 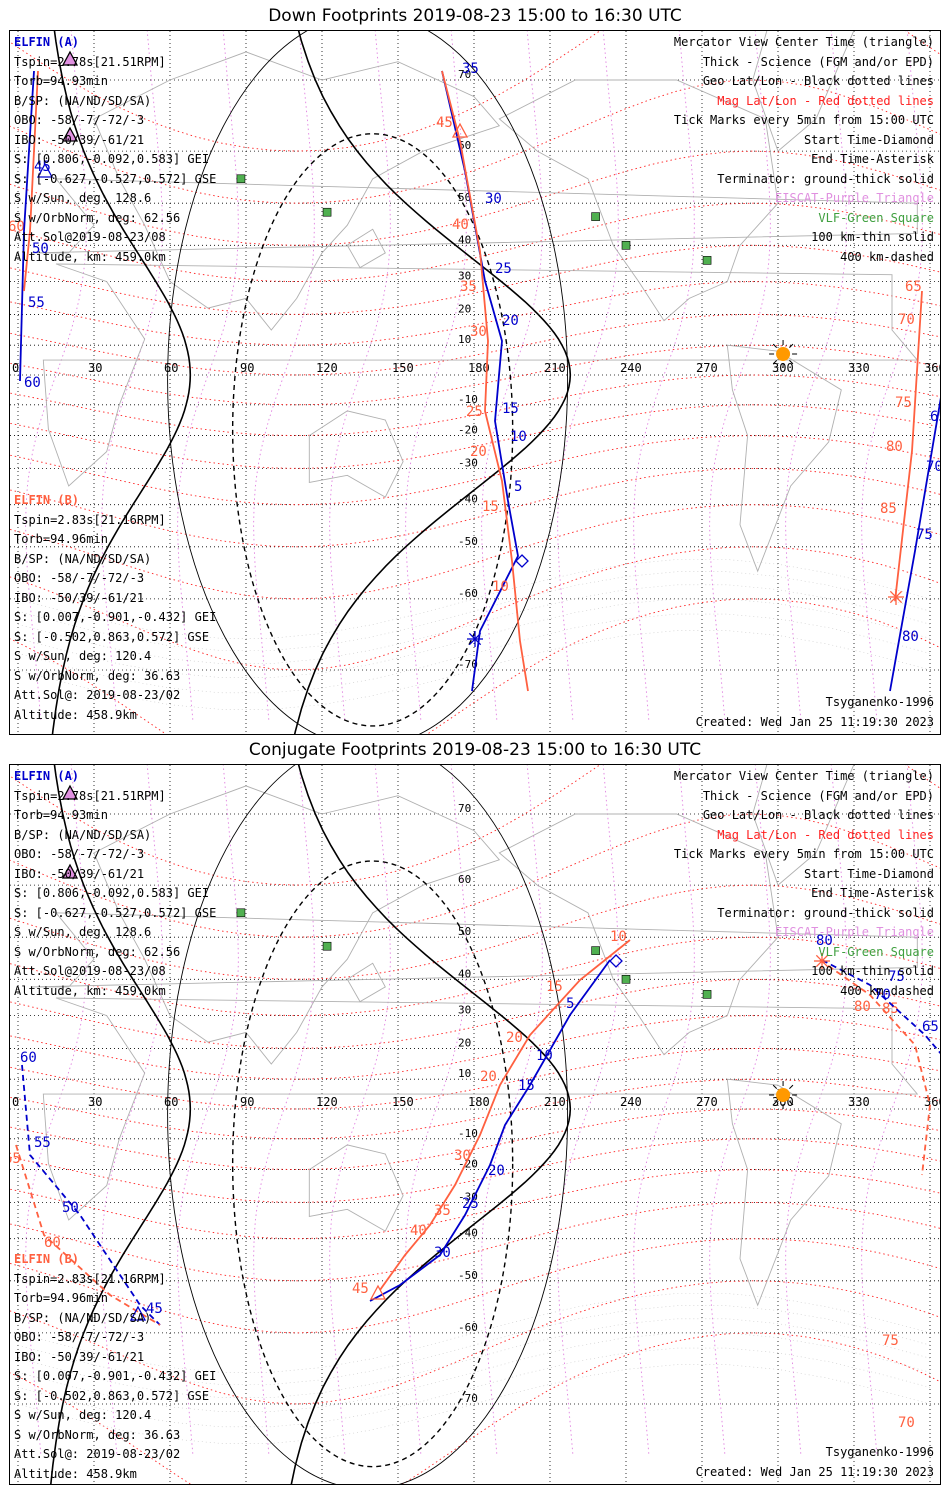 I want to click on lat-label: 60, so click(x=464, y=879).